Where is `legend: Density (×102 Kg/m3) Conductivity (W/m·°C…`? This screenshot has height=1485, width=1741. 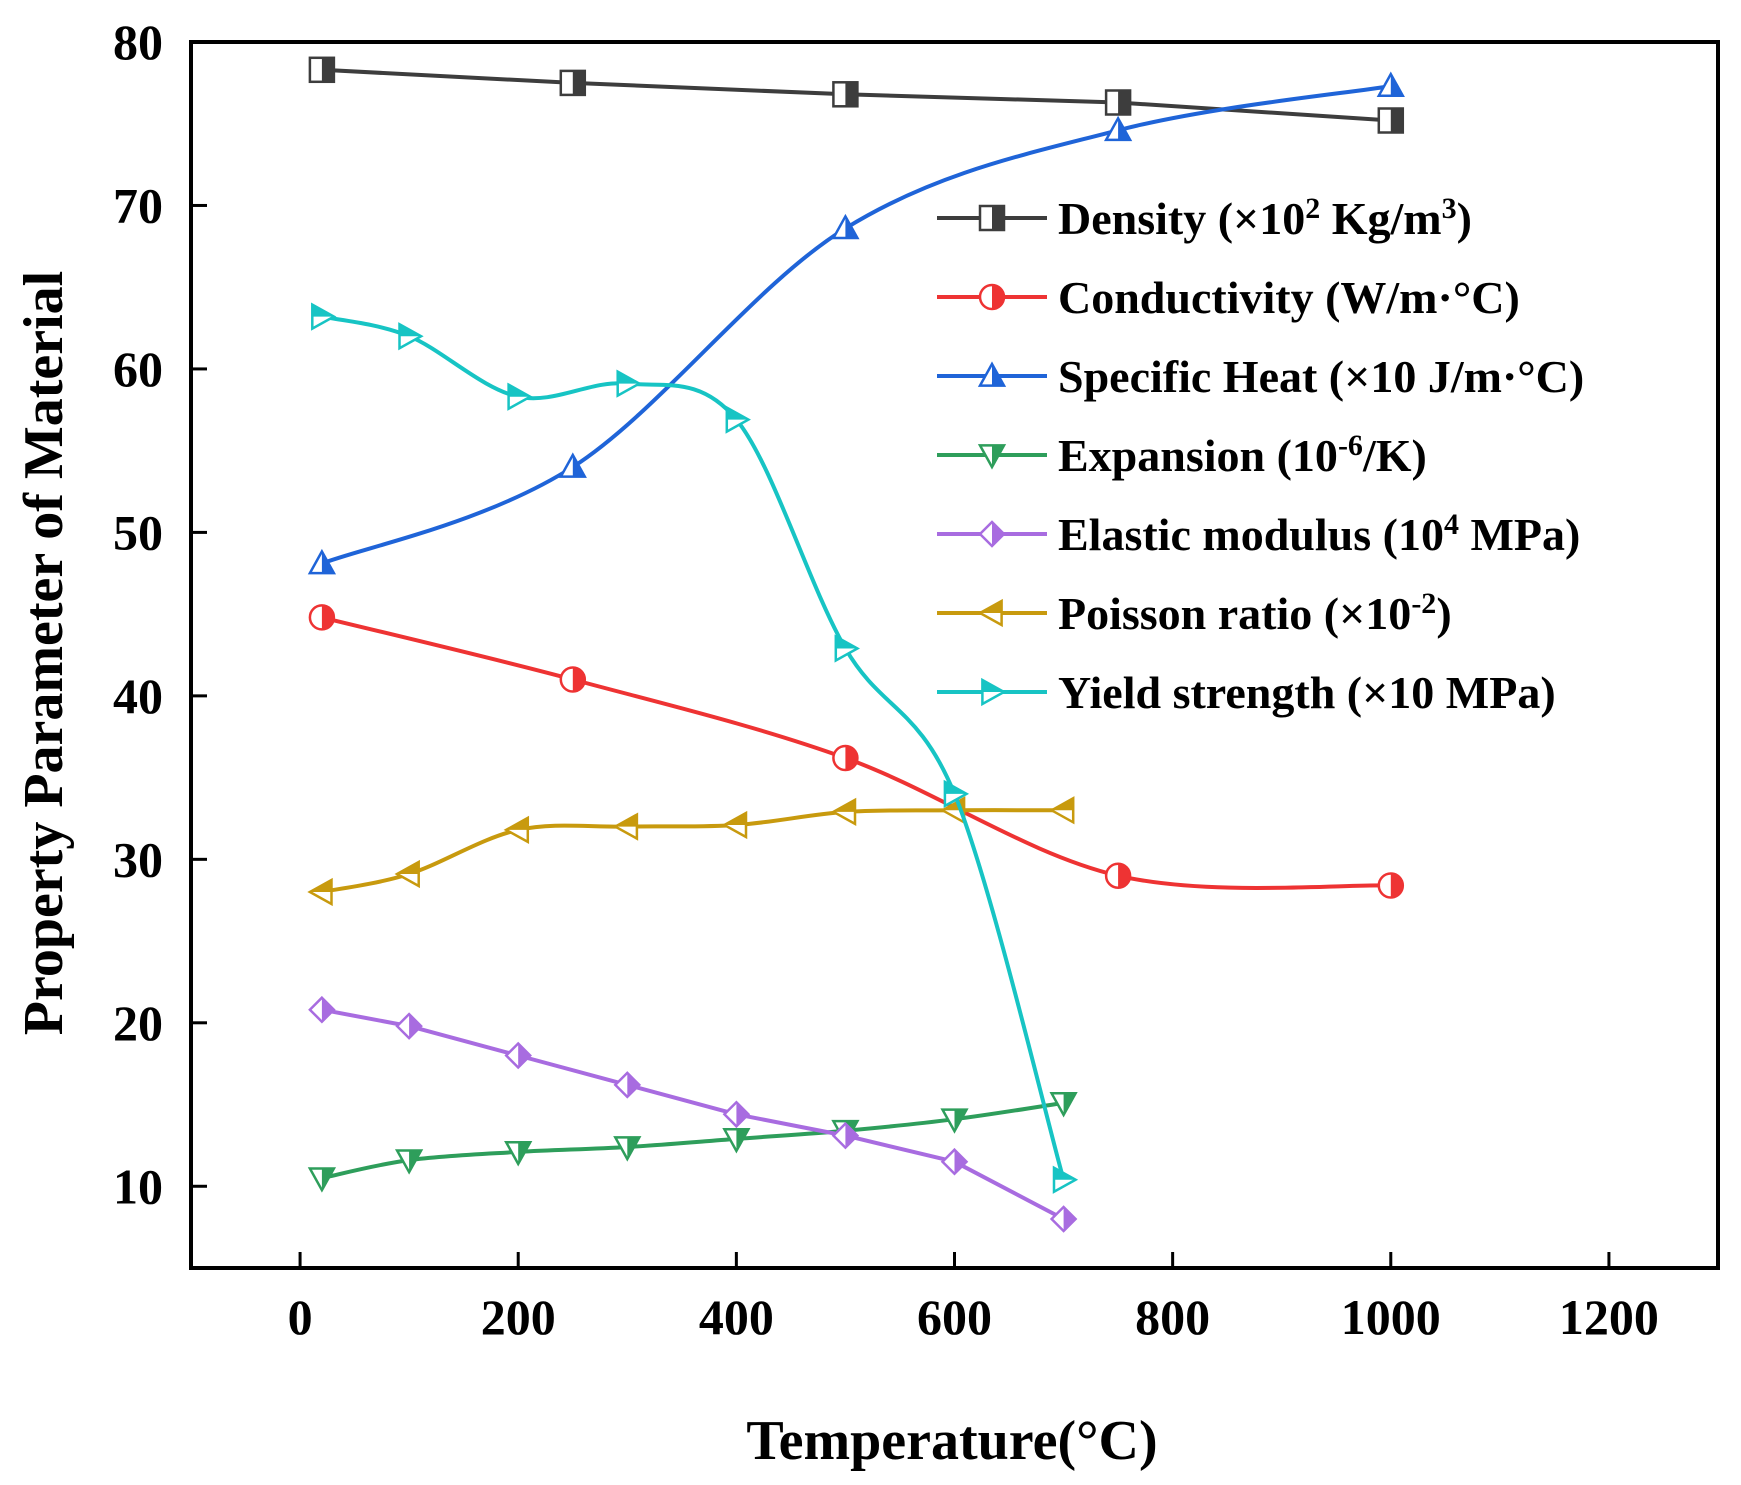 legend: Density (×102 Kg/m3) Conductivity (W/m·°C… is located at coordinates (1260, 455).